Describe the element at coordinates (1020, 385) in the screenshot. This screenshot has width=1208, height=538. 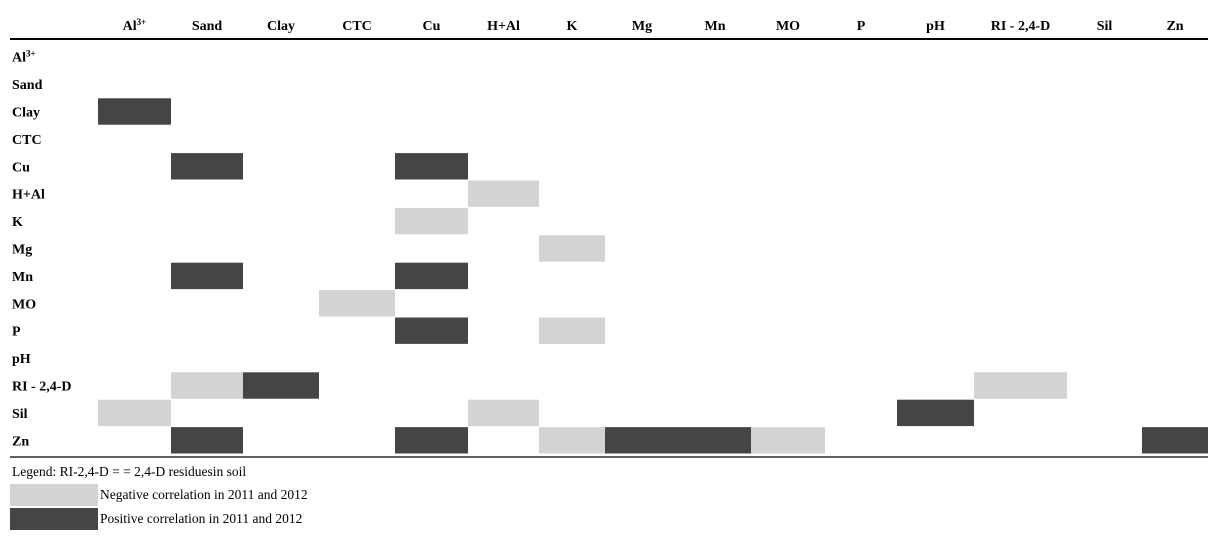
I see `heatmap-cell-ri-2-4-d-ri-2-4-d` at that location.